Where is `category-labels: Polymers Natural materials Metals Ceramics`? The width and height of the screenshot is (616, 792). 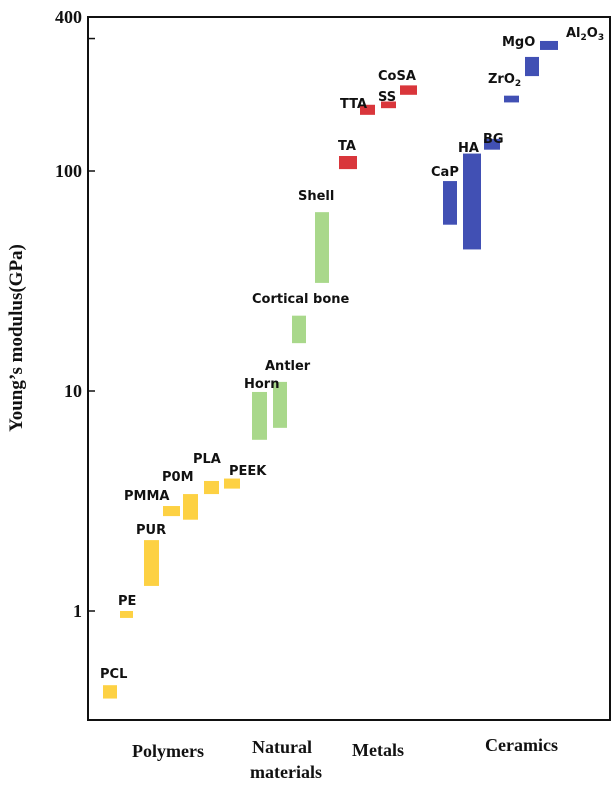
category-labels: Polymers Natural materials Metals Ceramics is located at coordinates (345, 758).